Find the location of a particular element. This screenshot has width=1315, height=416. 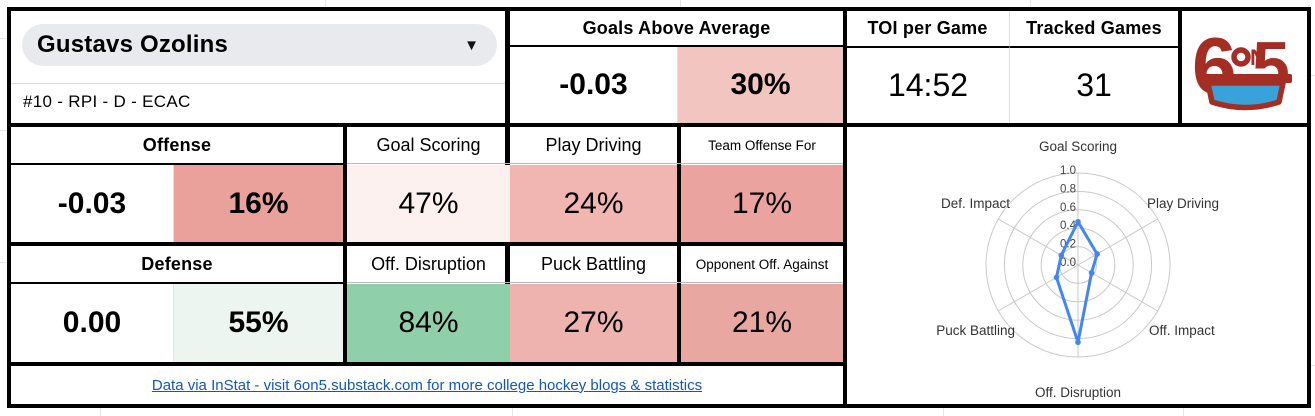

player-name: Gustavs Ozolins is located at coordinates (133, 44).